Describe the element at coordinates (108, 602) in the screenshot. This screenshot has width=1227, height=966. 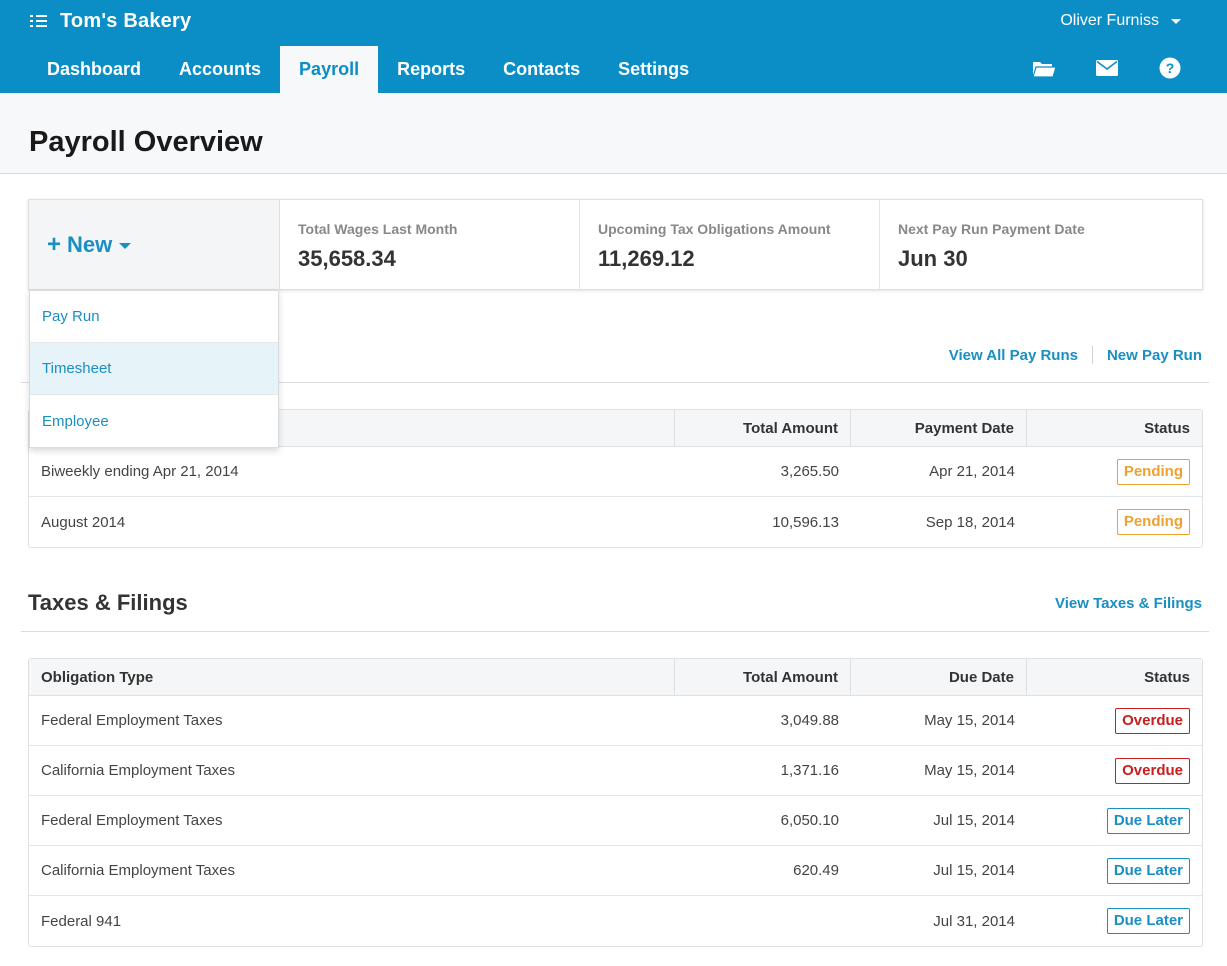
I see `taxes-section-title: Taxes & Filings` at that location.